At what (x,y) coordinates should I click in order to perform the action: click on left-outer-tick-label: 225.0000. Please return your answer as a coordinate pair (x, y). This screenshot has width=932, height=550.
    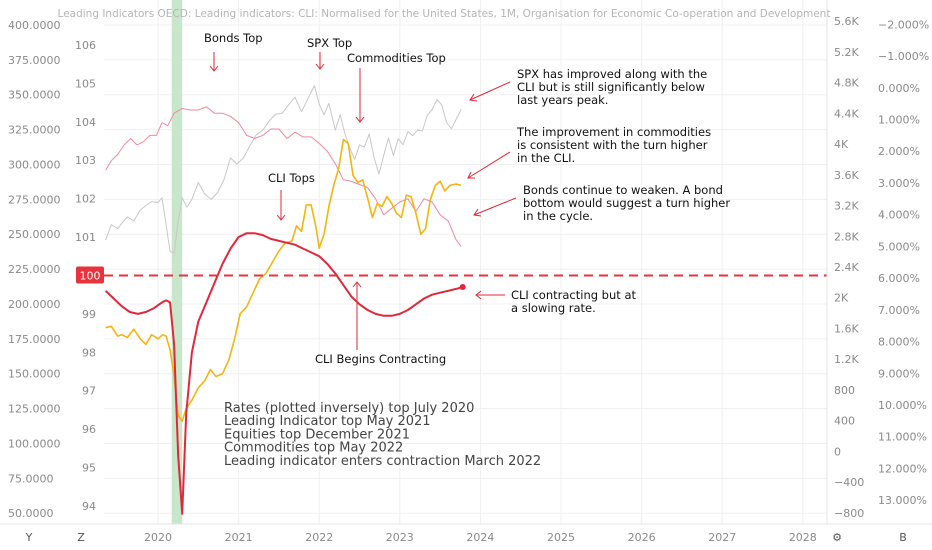
    Looking at the image, I should click on (34, 269).